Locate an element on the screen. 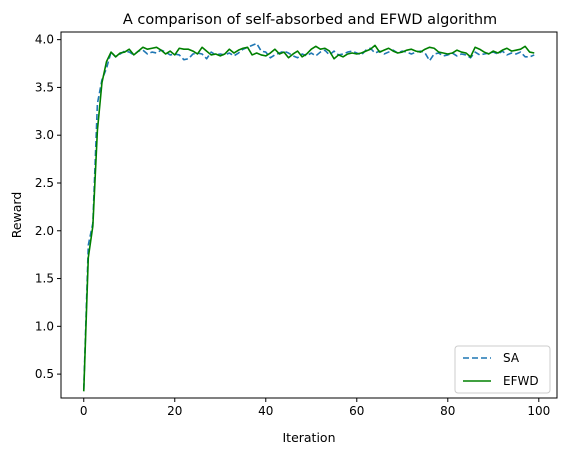 This screenshot has height=455, width=567. x-tick-label: 40 is located at coordinates (265, 411).